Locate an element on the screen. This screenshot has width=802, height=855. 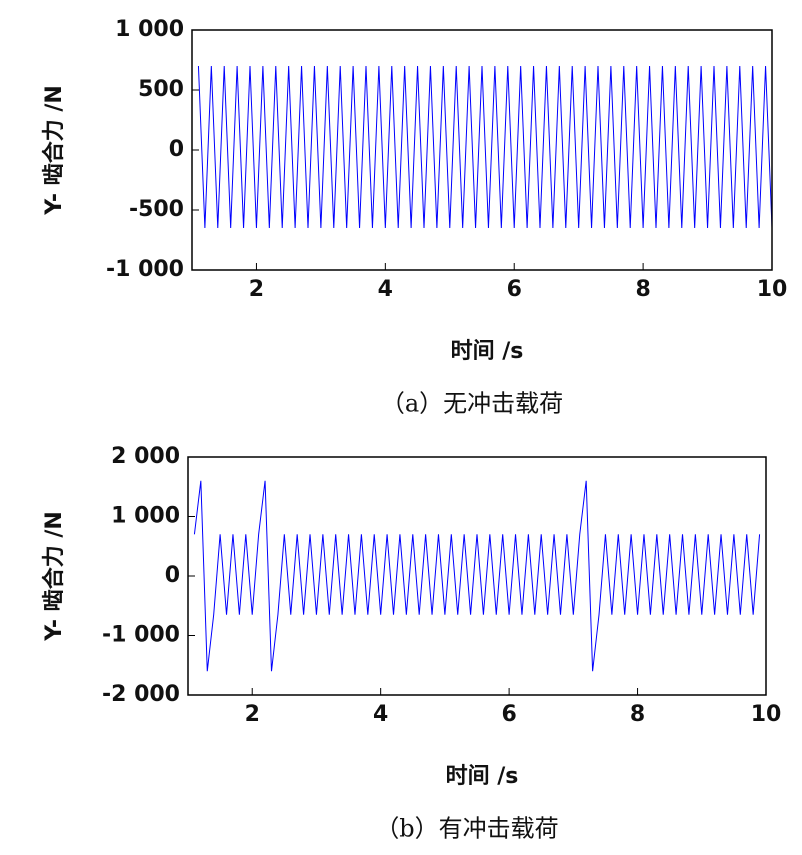
caption: （a）无冲击载荷 is located at coordinates (472, 404).